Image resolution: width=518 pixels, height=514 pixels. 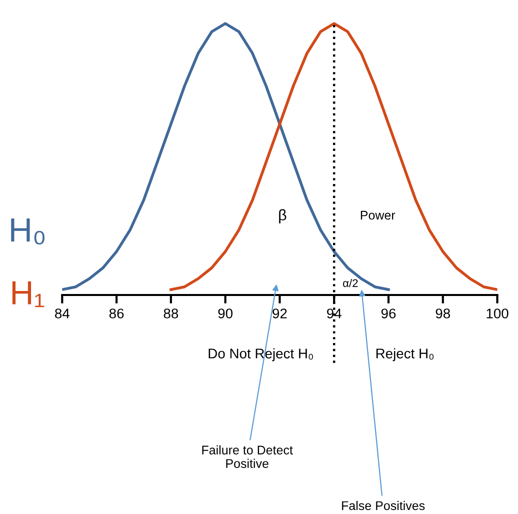 What do you see at coordinates (62, 313) in the screenshot?
I see `x-tick-label: 84` at bounding box center [62, 313].